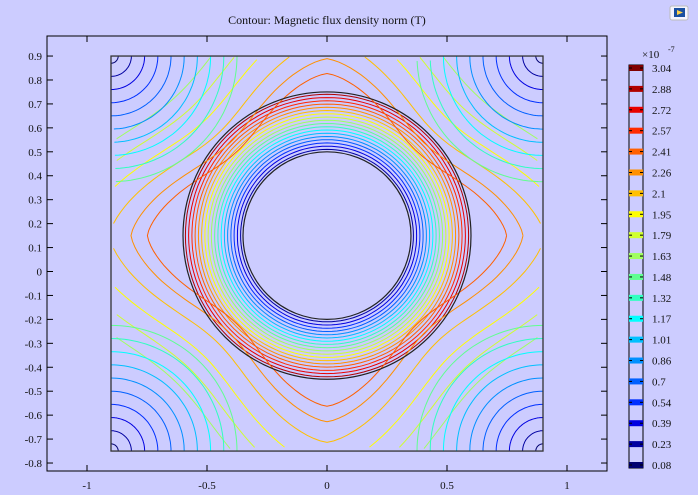 The image size is (698, 495). I want to click on colorbar-label: 1.01, so click(661, 341).